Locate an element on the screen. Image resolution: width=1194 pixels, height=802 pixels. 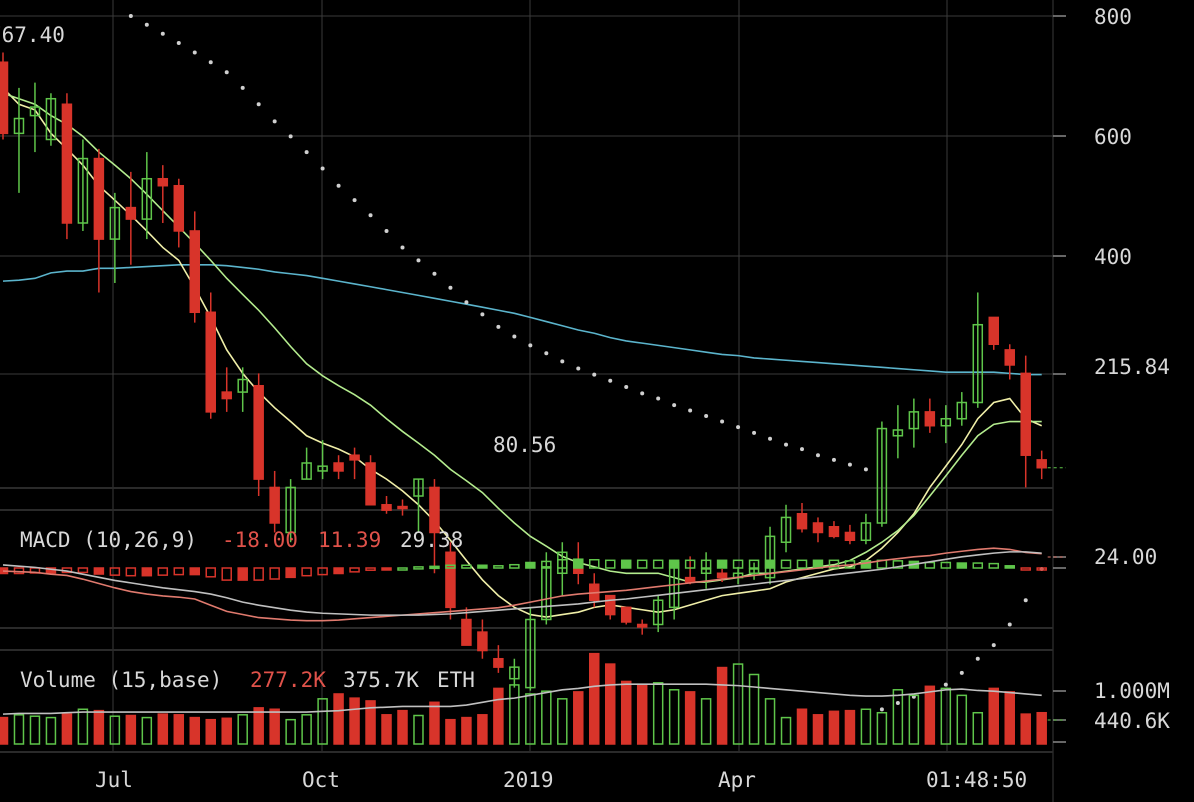
x-axis-tick-oct: Oct is located at coordinates (321, 780).